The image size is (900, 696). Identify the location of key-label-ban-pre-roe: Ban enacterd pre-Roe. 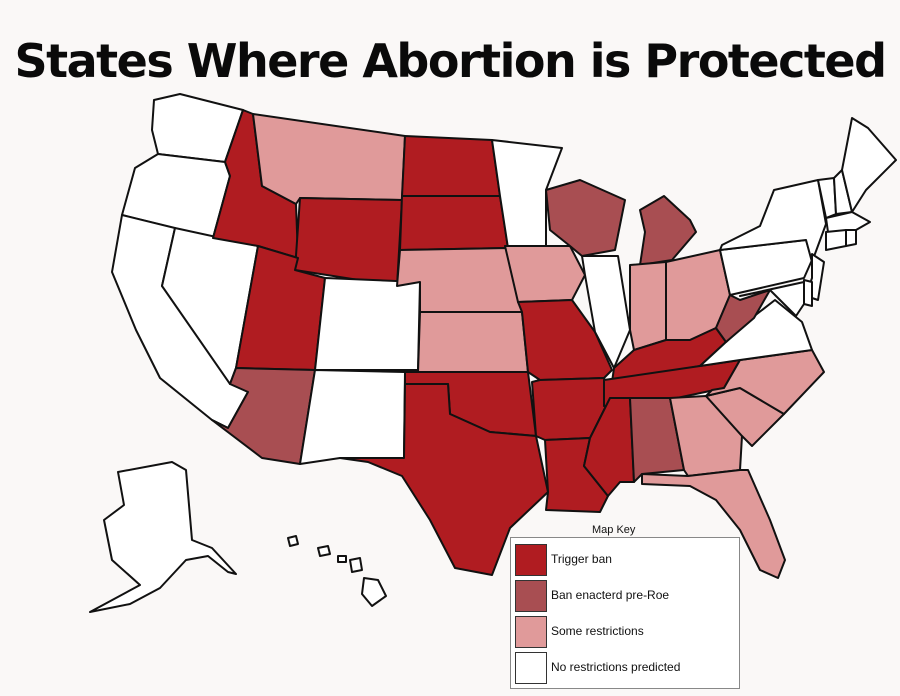
(610, 595).